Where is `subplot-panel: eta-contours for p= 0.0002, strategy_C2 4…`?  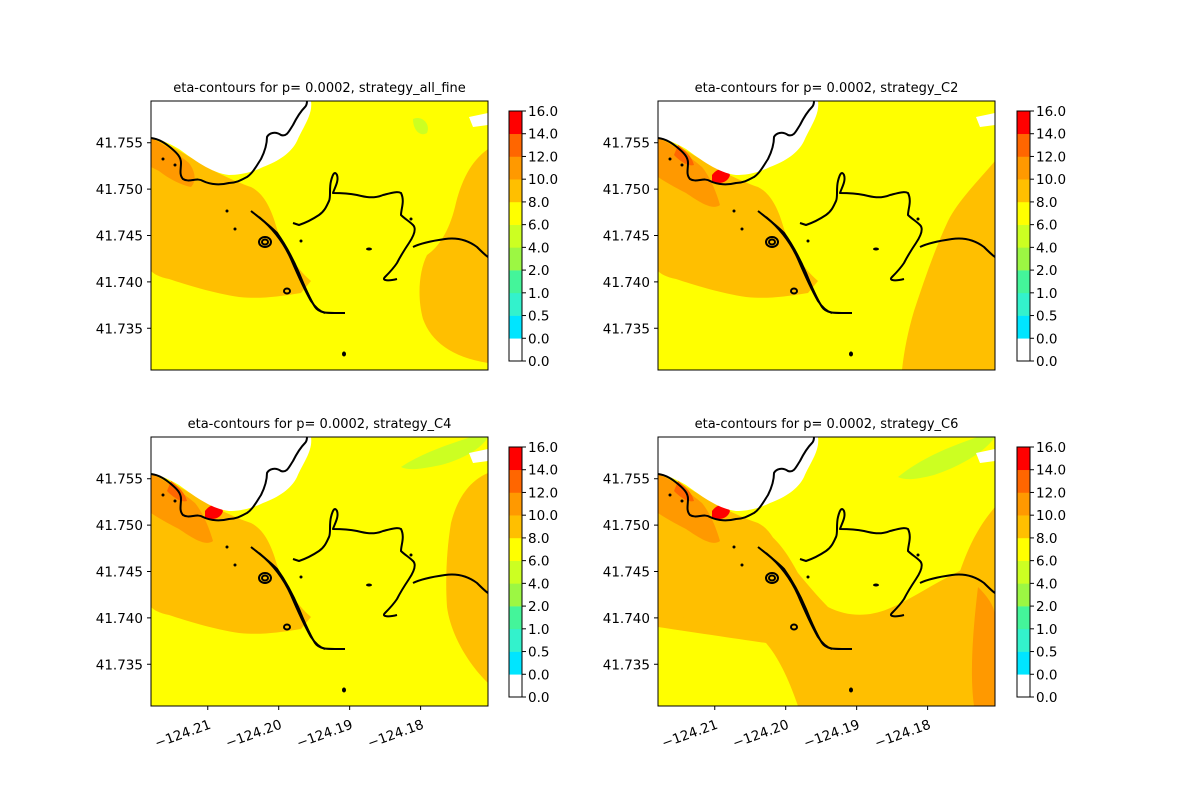 subplot-panel: eta-contours for p= 0.0002, strategy_C2 4… is located at coordinates (799, 226).